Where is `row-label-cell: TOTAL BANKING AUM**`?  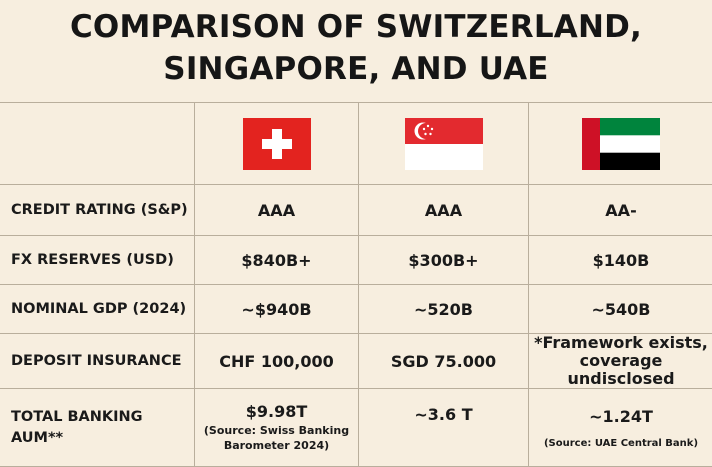 row-label-cell: TOTAL BANKING AUM** is located at coordinates (97, 428).